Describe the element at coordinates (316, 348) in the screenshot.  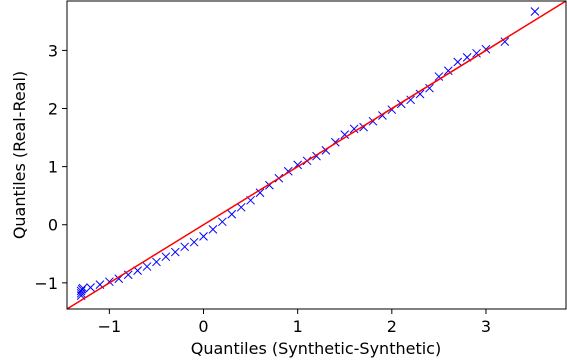
I see `x-axis-label: Quantiles (Synthetic-Synthetic)` at that location.